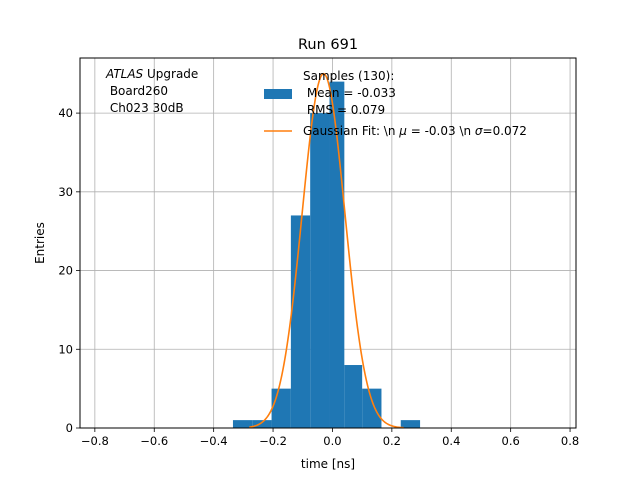 This screenshot has height=484, width=640. What do you see at coordinates (69, 428) in the screenshot?
I see `y-tick-label: 0` at bounding box center [69, 428].